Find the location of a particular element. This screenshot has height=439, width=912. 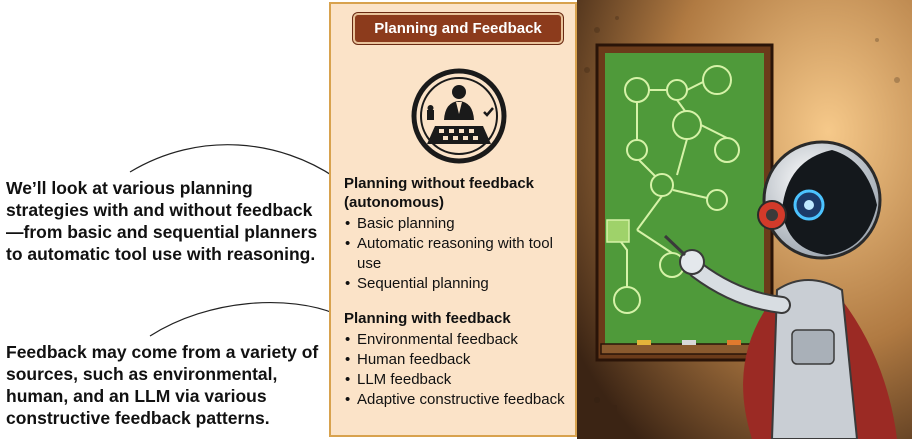

list-item: Sequential planning is located at coordinates (459, 284).